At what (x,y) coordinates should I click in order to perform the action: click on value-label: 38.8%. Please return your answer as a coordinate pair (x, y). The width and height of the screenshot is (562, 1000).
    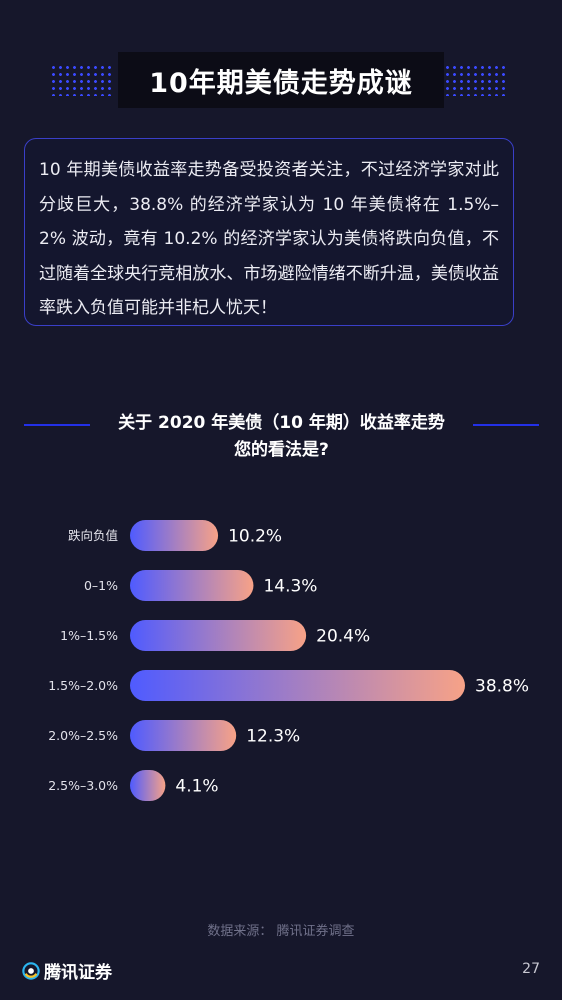
    Looking at the image, I should click on (502, 687).